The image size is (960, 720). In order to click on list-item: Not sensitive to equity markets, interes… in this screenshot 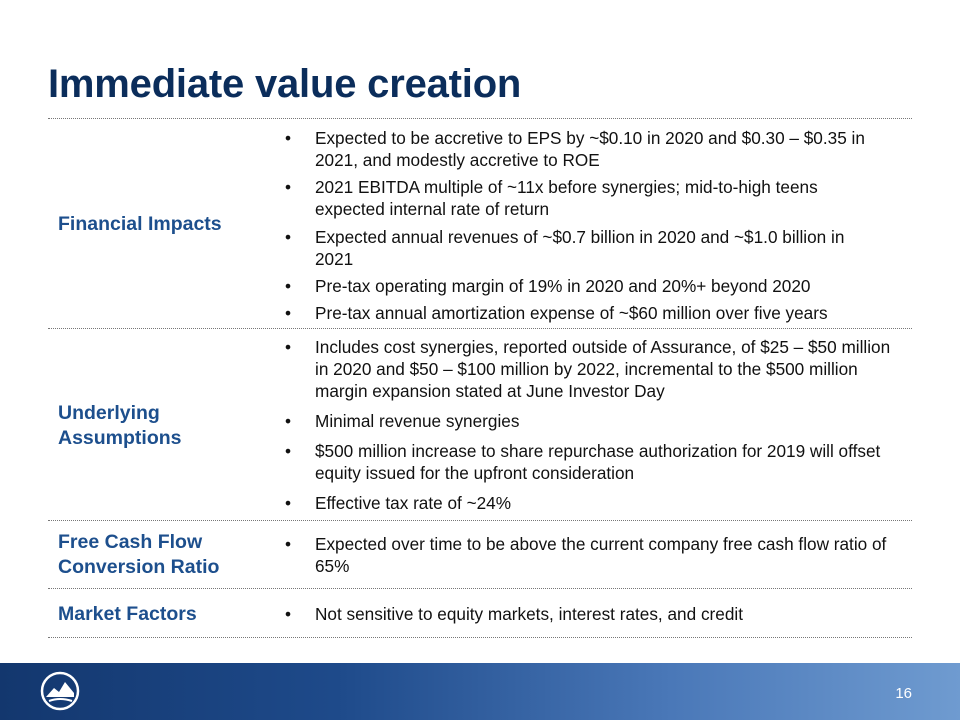, I will do `click(587, 614)`.